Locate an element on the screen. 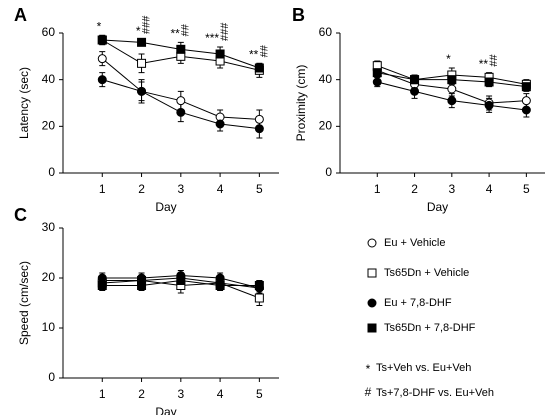 Image resolution: width=550 pixels, height=415 pixels. legend-label: Eu + Vehicle is located at coordinates (414, 243).